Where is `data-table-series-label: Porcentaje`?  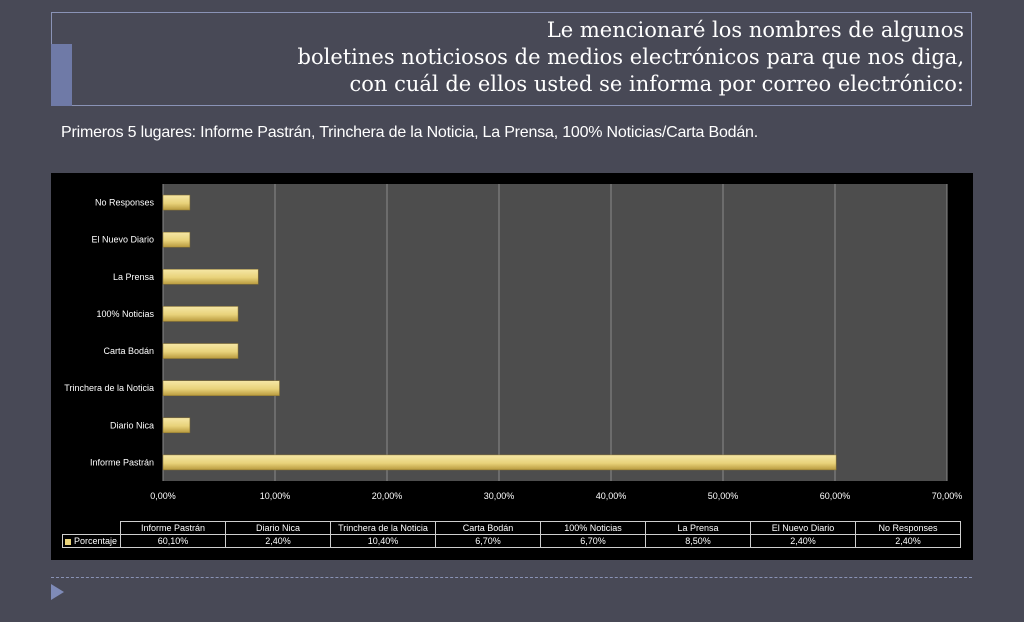 data-table-series-label: Porcentaje is located at coordinates (91, 541).